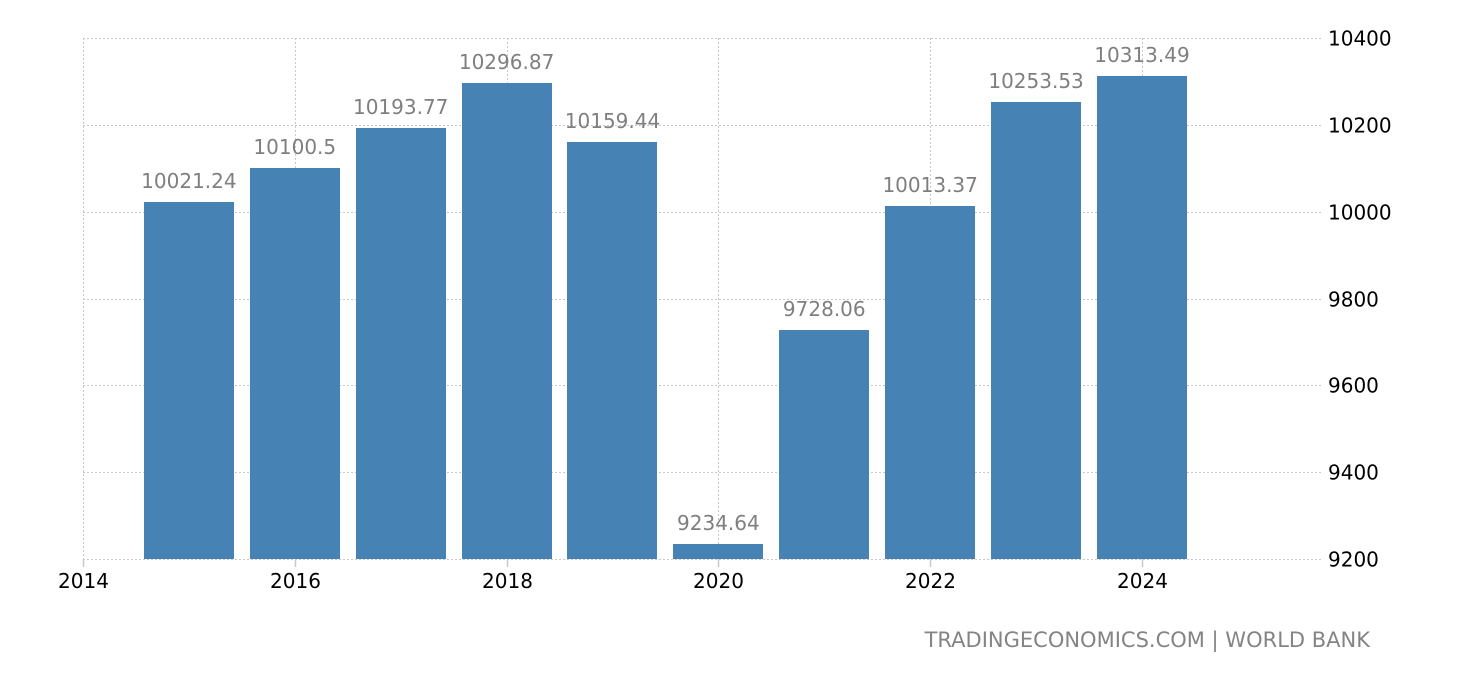 The height and width of the screenshot is (680, 1460). What do you see at coordinates (1035, 81) in the screenshot?
I see `bar-value-label: 10253.53` at bounding box center [1035, 81].